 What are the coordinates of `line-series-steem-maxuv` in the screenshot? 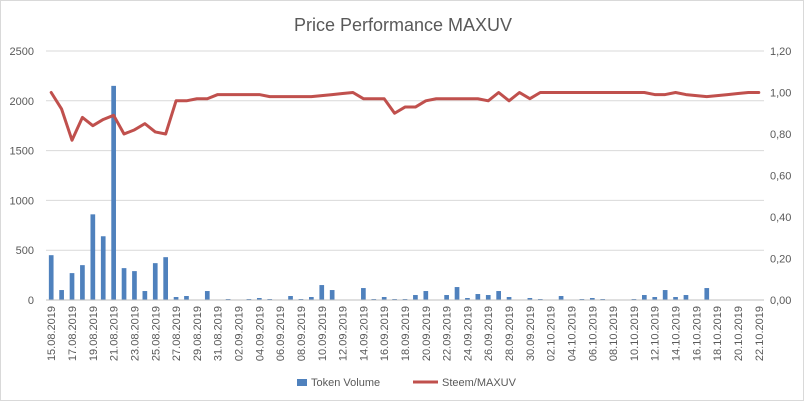 It's located at (405, 116).